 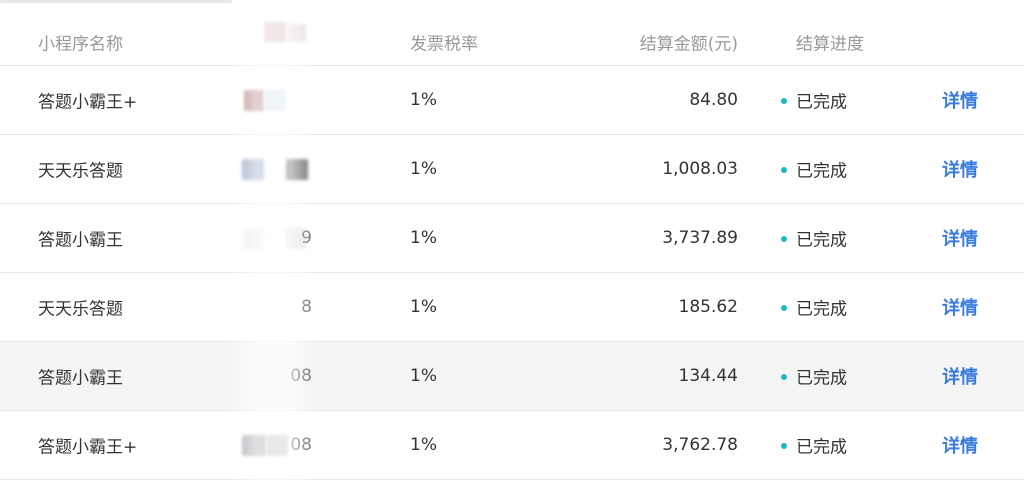 I want to click on amount: 185.62, so click(x=708, y=307).